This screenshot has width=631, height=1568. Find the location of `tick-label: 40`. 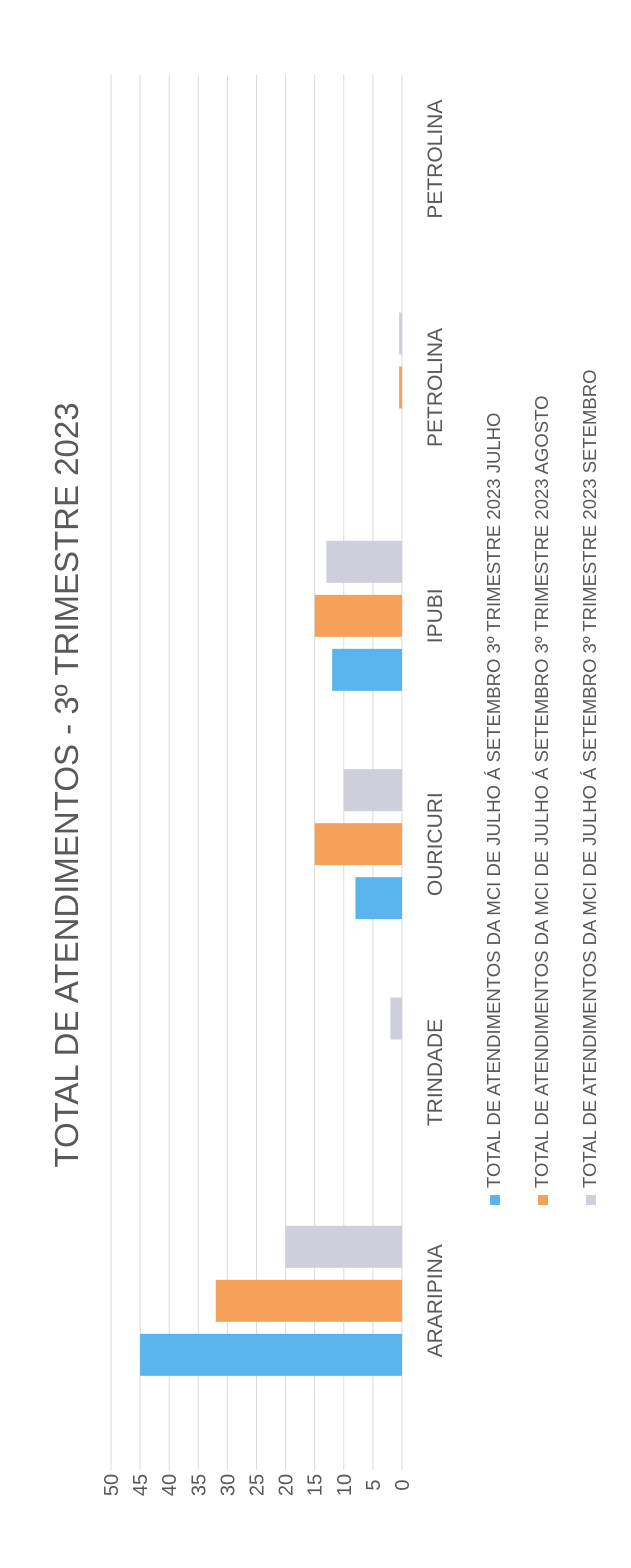

tick-label: 40 is located at coordinates (170, 1485).